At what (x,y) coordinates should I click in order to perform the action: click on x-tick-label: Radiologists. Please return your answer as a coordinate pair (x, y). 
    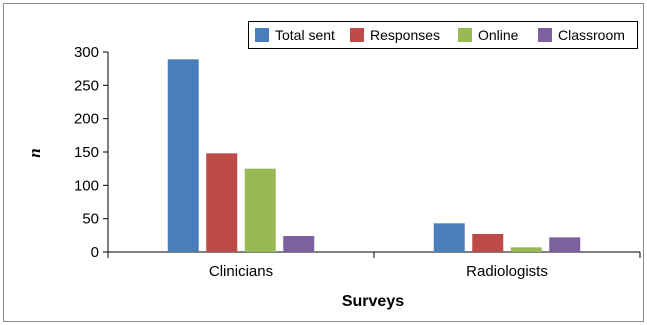
    Looking at the image, I should click on (507, 271).